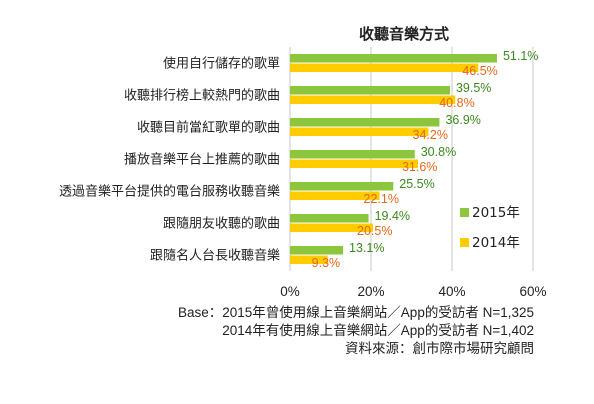 Image resolution: width=594 pixels, height=404 pixels. What do you see at coordinates (532, 291) in the screenshot?
I see `x-tick-label: 60%` at bounding box center [532, 291].